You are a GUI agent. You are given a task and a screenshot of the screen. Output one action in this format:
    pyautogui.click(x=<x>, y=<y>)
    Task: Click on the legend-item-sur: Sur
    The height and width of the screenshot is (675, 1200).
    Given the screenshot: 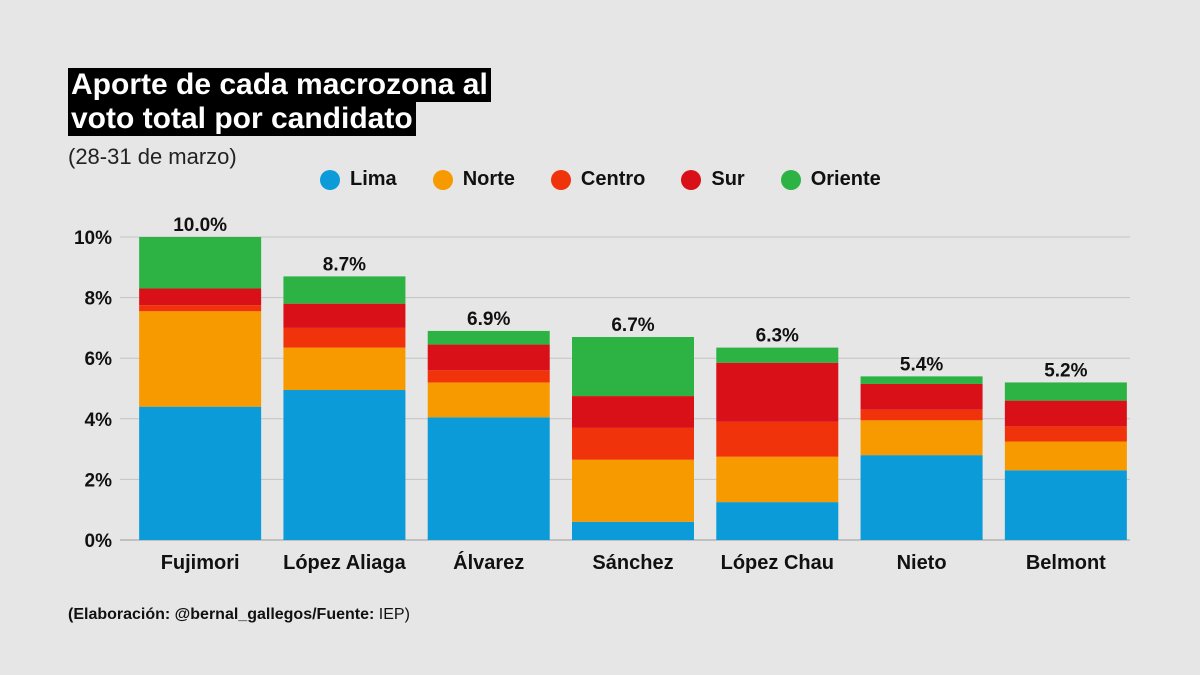 What is the action you would take?
    pyautogui.click(x=713, y=179)
    